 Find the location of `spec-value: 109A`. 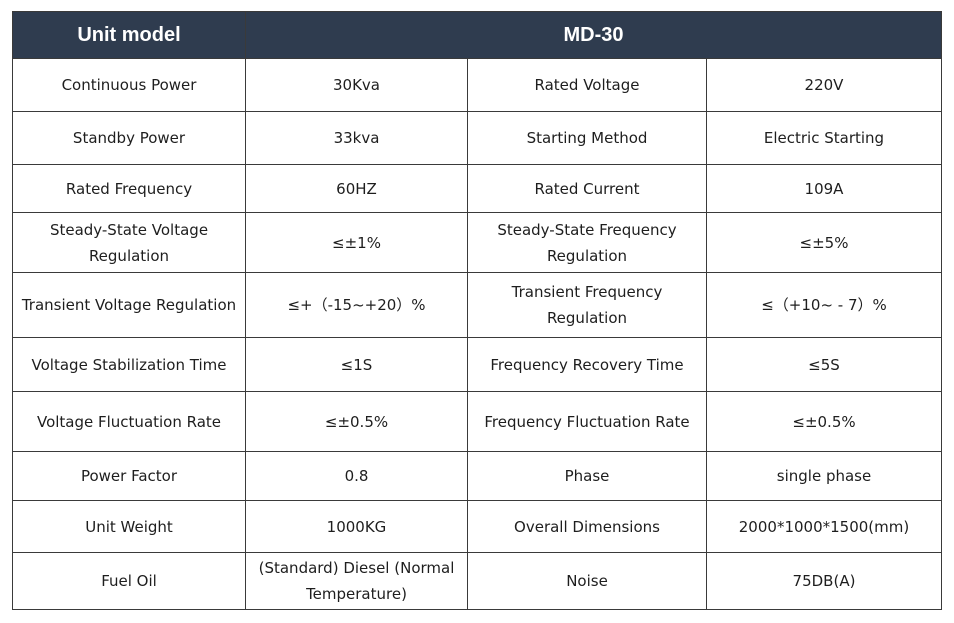

spec-value: 109A is located at coordinates (824, 188).